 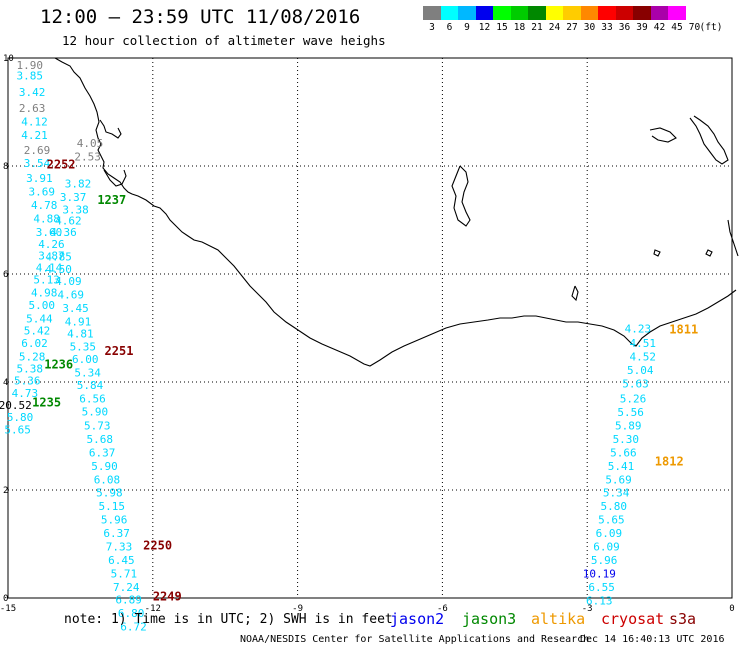 What do you see at coordinates (442, 609) in the screenshot?
I see `x-tick-label: -6` at bounding box center [442, 609].